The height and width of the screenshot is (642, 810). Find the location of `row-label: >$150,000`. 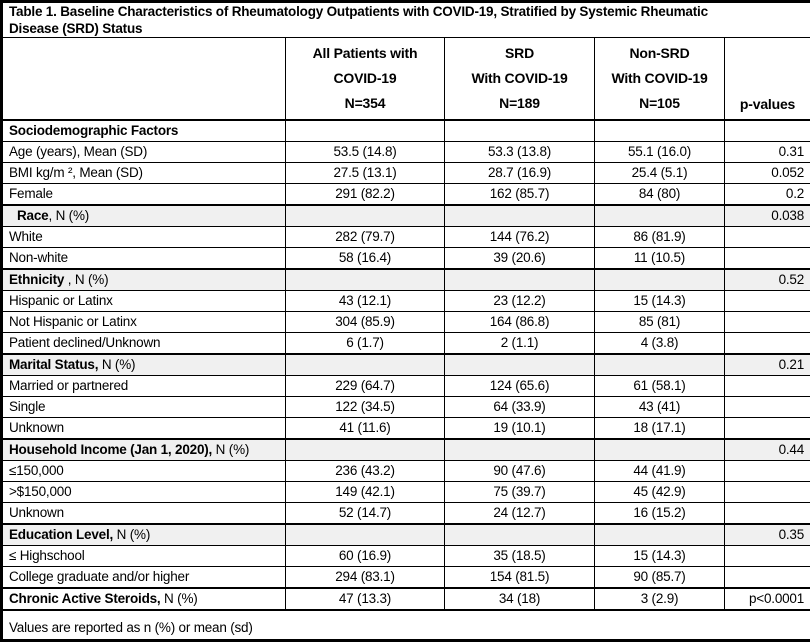

row-label: >$150,000 is located at coordinates (144, 492).